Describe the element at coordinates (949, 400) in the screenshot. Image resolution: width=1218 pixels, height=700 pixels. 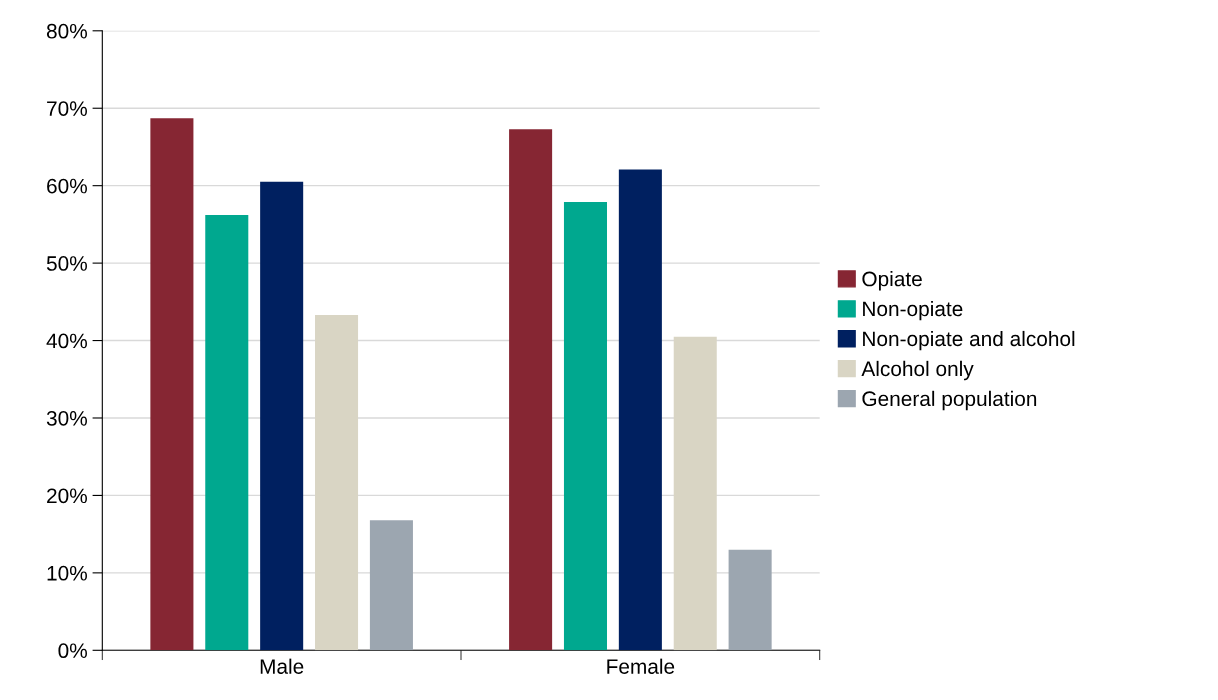
I see `legend-label: General population` at that location.